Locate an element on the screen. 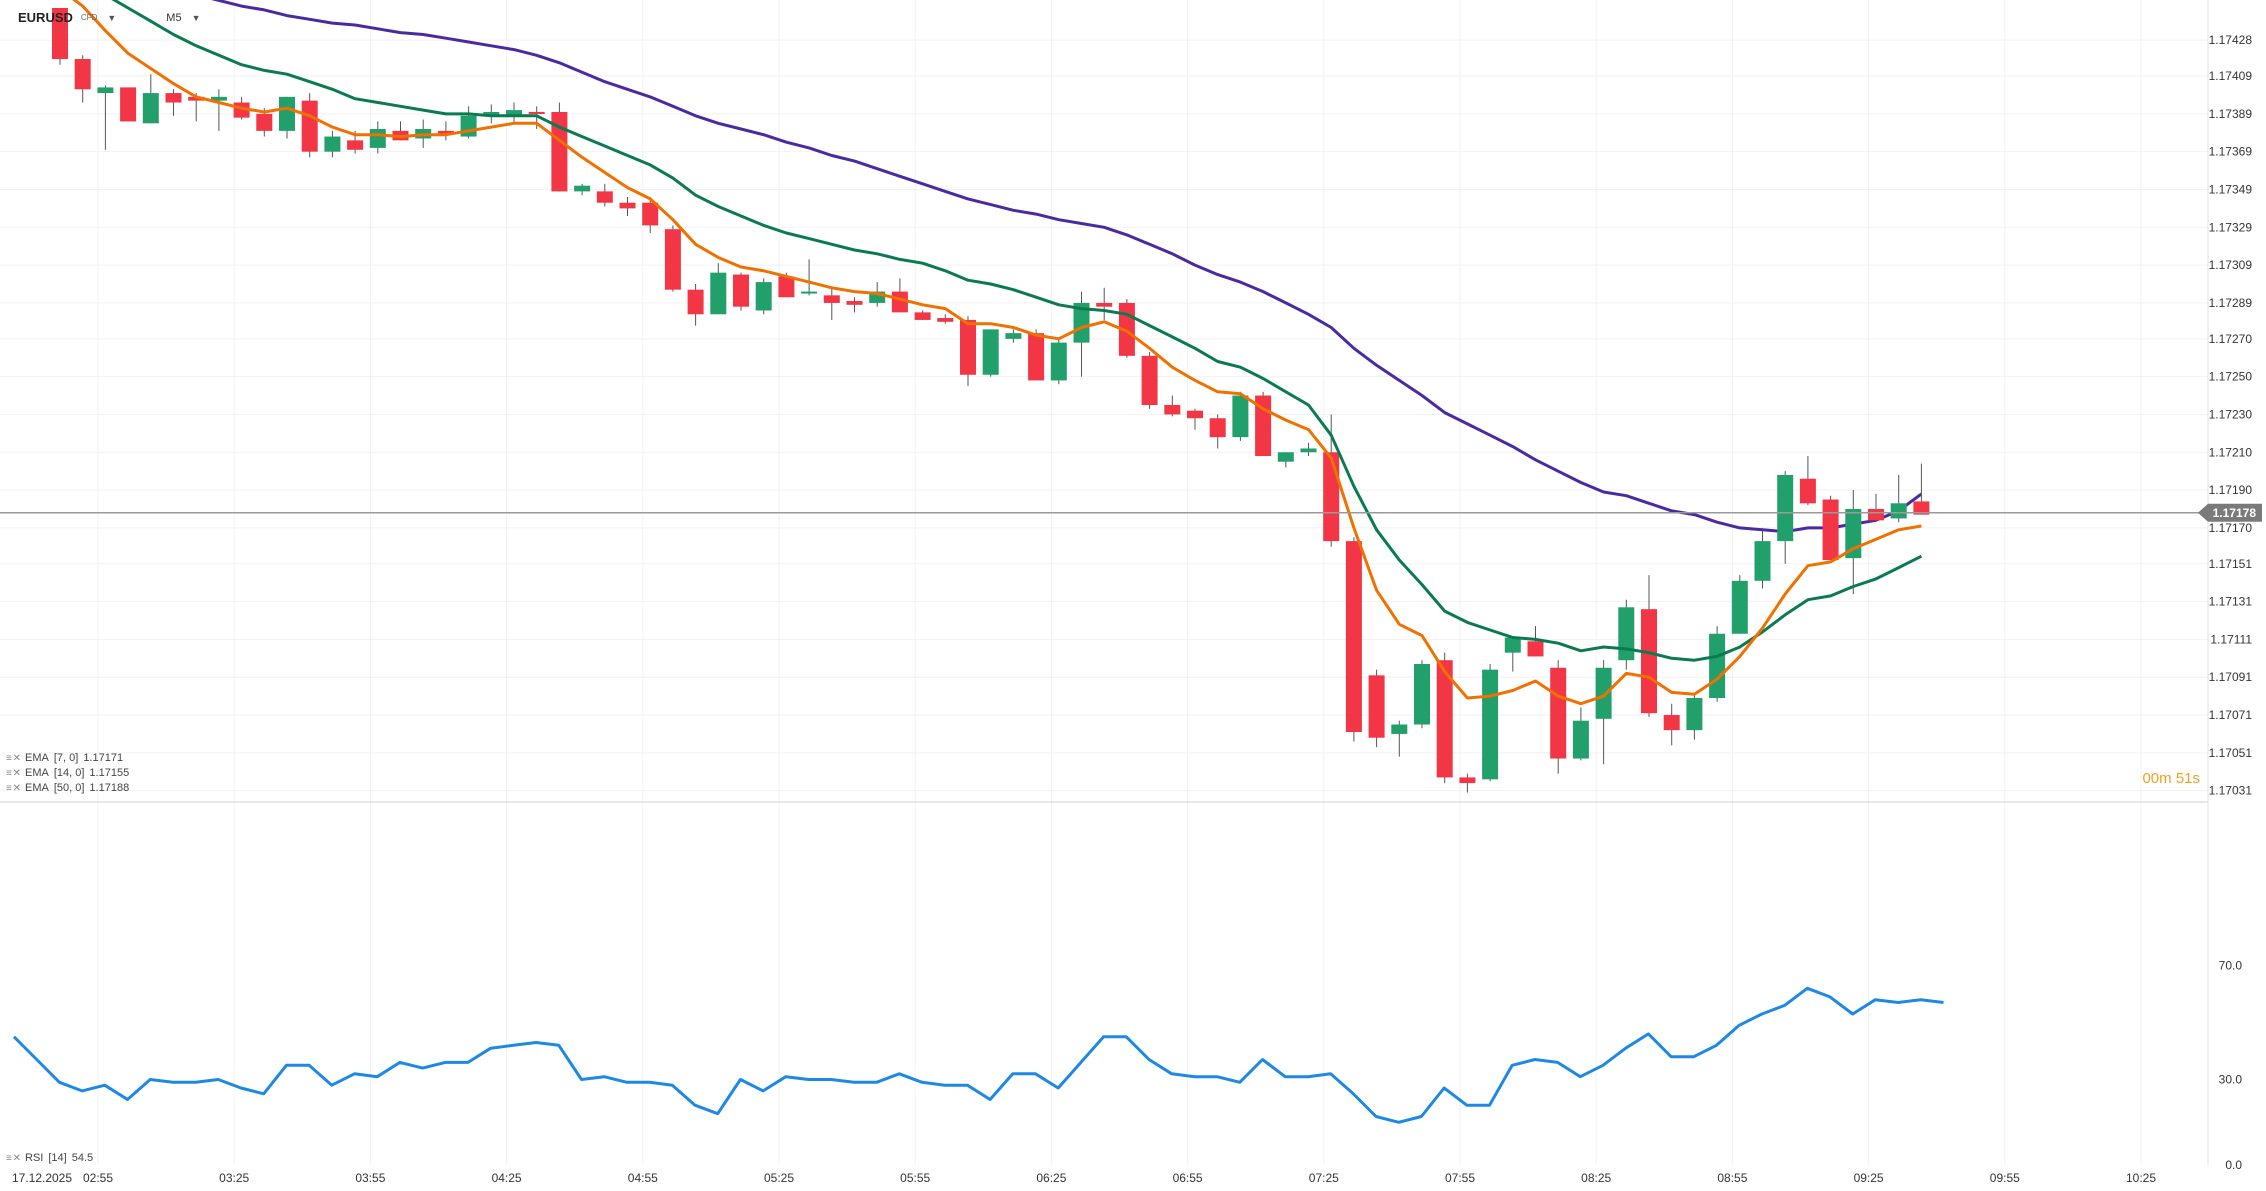  rsi-tick-label: 70.0 is located at coordinates (2231, 966).